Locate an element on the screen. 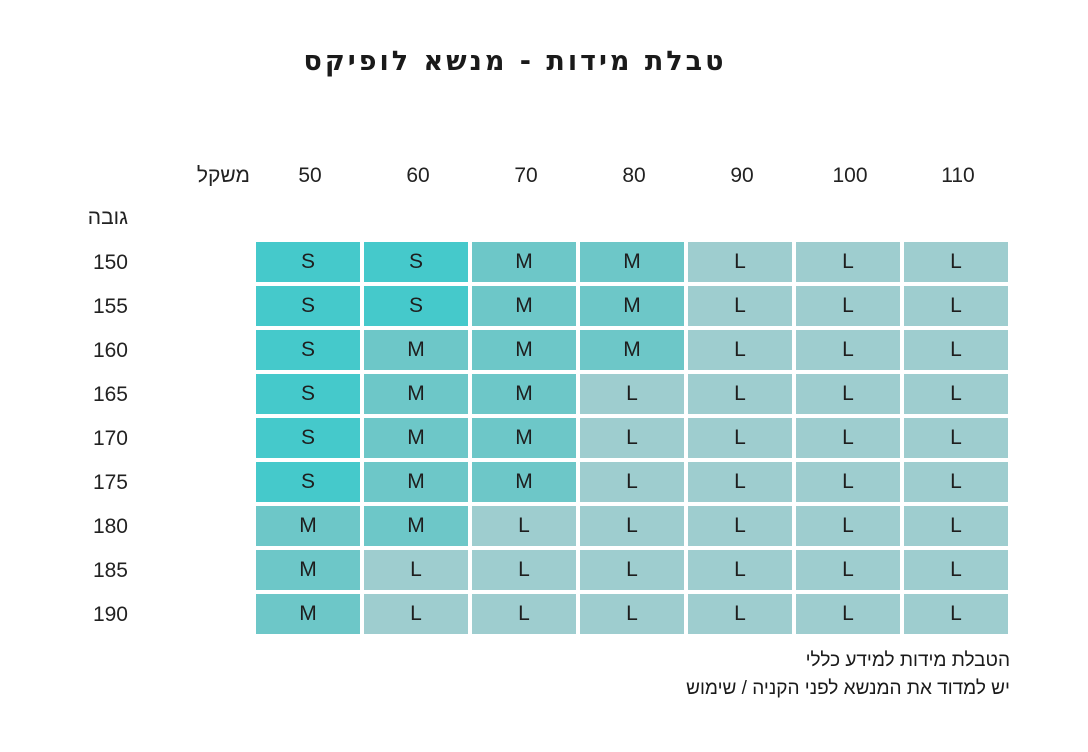 The width and height of the screenshot is (1088, 752). height-row-header: 160 is located at coordinates (110, 350).